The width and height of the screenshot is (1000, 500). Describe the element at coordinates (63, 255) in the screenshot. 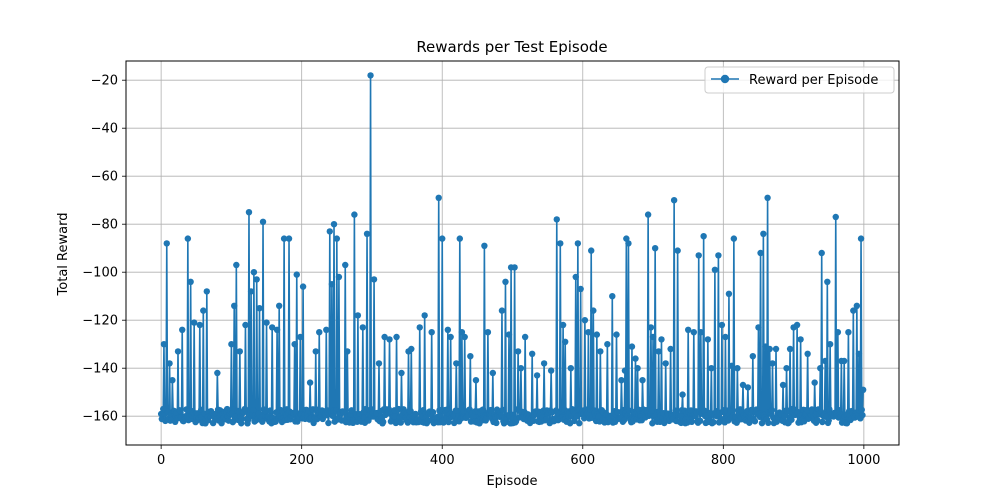

I see `y-axis-label: Total Reward` at that location.